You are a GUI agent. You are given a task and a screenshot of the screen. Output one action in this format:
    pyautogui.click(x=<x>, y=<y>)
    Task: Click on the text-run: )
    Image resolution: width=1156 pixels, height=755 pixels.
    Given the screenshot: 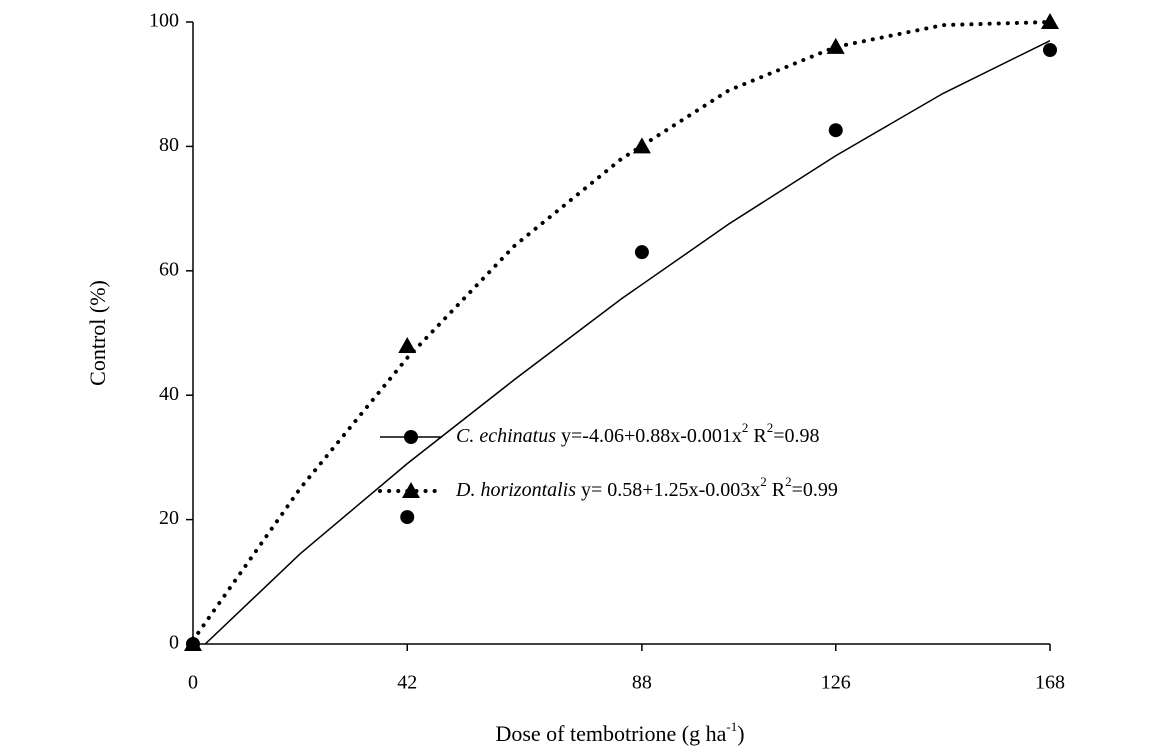 What is the action you would take?
    pyautogui.click(x=740, y=733)
    